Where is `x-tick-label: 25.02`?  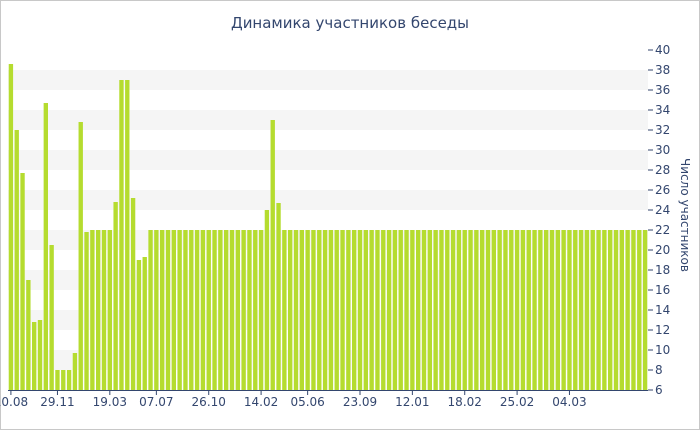
x-tick-label: 25.02 is located at coordinates (517, 402).